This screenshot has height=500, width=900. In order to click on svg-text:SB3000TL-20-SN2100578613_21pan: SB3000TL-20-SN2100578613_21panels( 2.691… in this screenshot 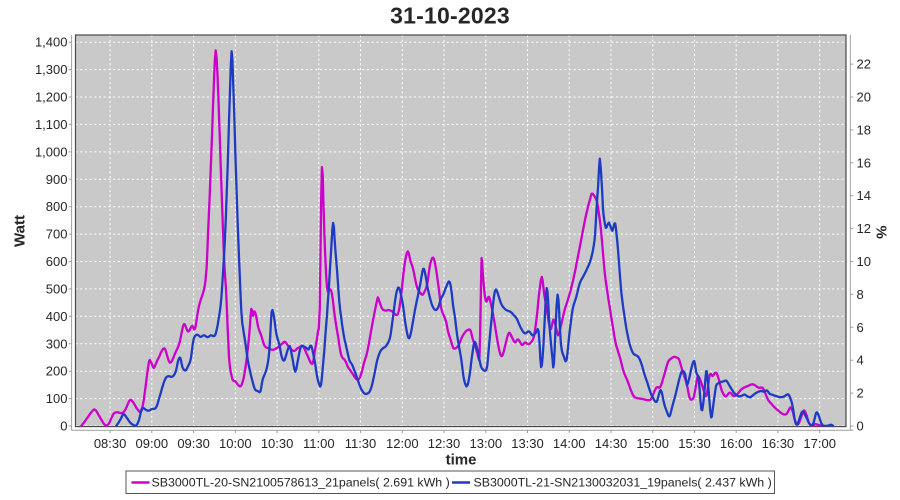, I will do `click(301, 483)`.